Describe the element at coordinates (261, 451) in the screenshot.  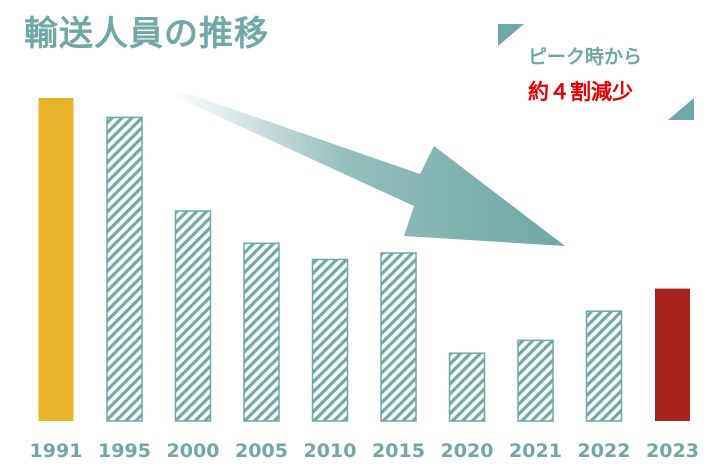
I see `x-tick-label-2005: 2005` at that location.